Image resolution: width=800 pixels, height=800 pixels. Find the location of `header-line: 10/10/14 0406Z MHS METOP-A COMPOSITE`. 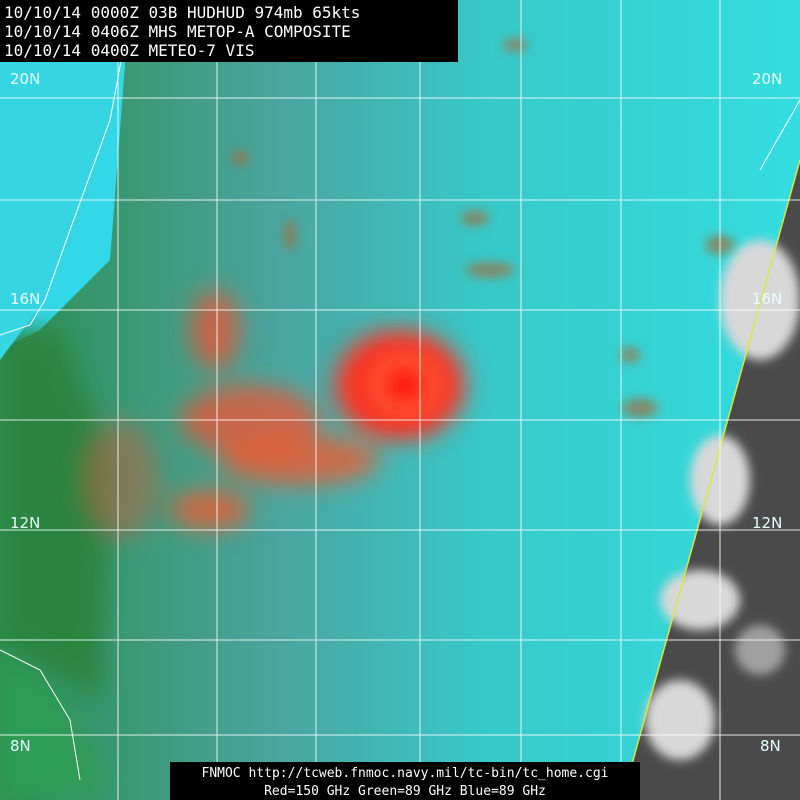

header-line: 10/10/14 0406Z MHS METOP-A COMPOSITE is located at coordinates (177, 31).